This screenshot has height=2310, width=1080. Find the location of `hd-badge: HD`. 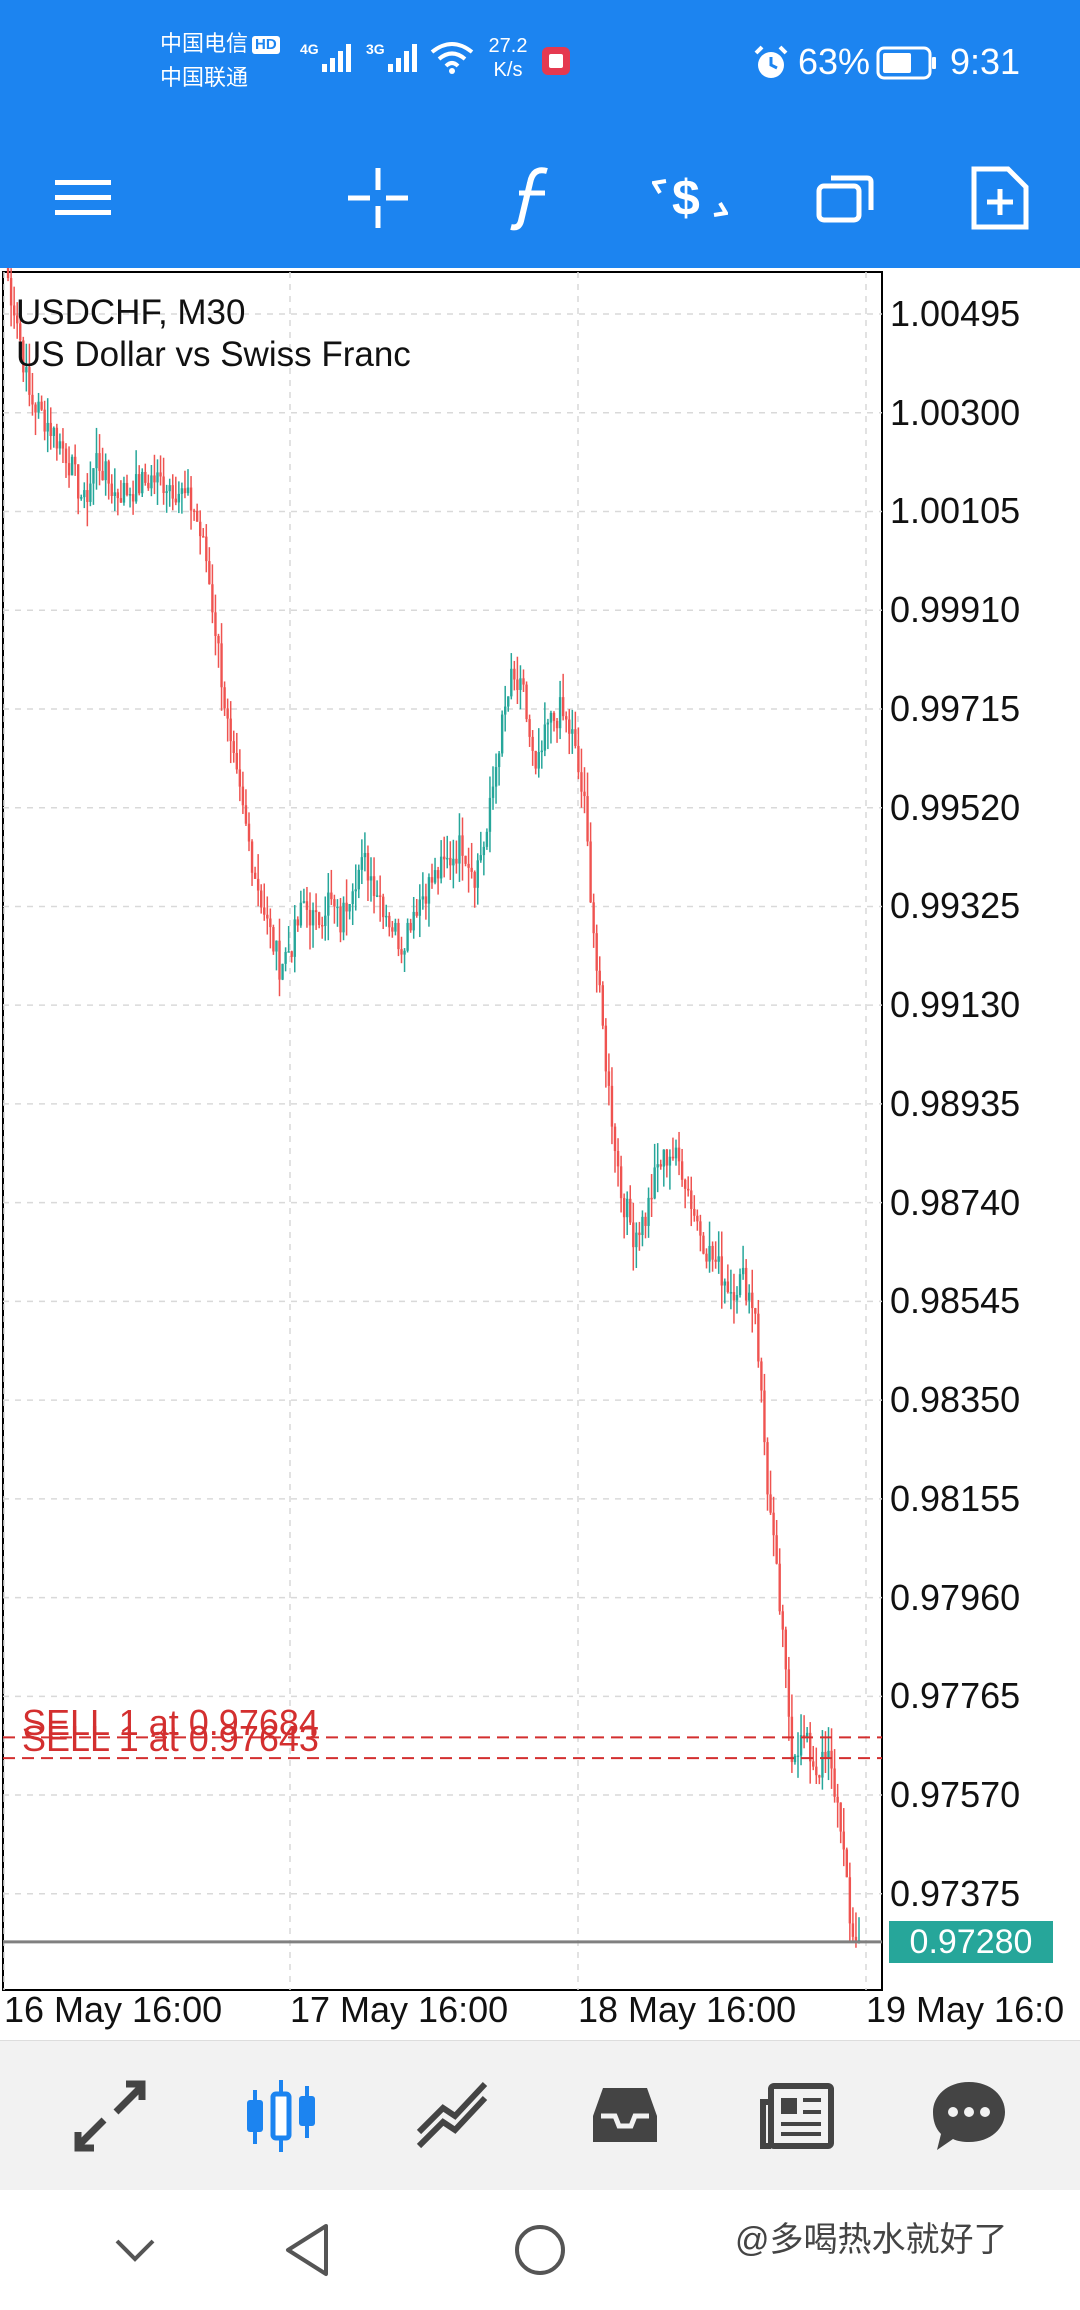

hd-badge: HD is located at coordinates (266, 45).